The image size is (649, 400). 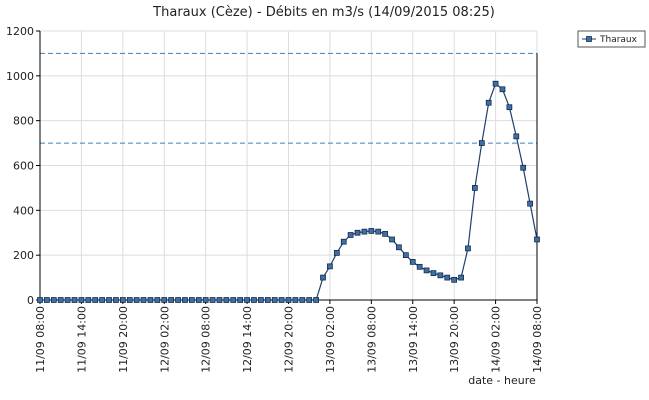 What do you see at coordinates (589, 39) in the screenshot?
I see `legend-marker` at bounding box center [589, 39].